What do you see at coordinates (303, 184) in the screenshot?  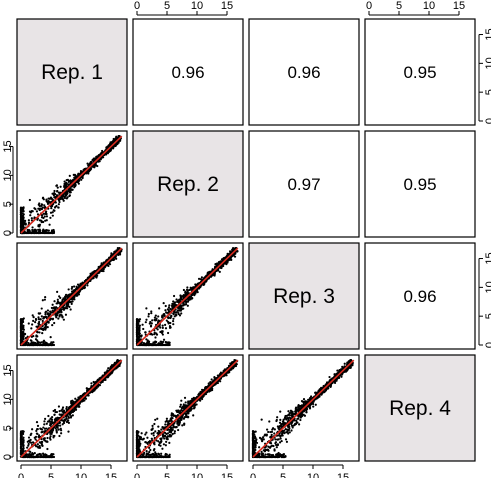 I see `correlation-value: 0.97` at bounding box center [303, 184].